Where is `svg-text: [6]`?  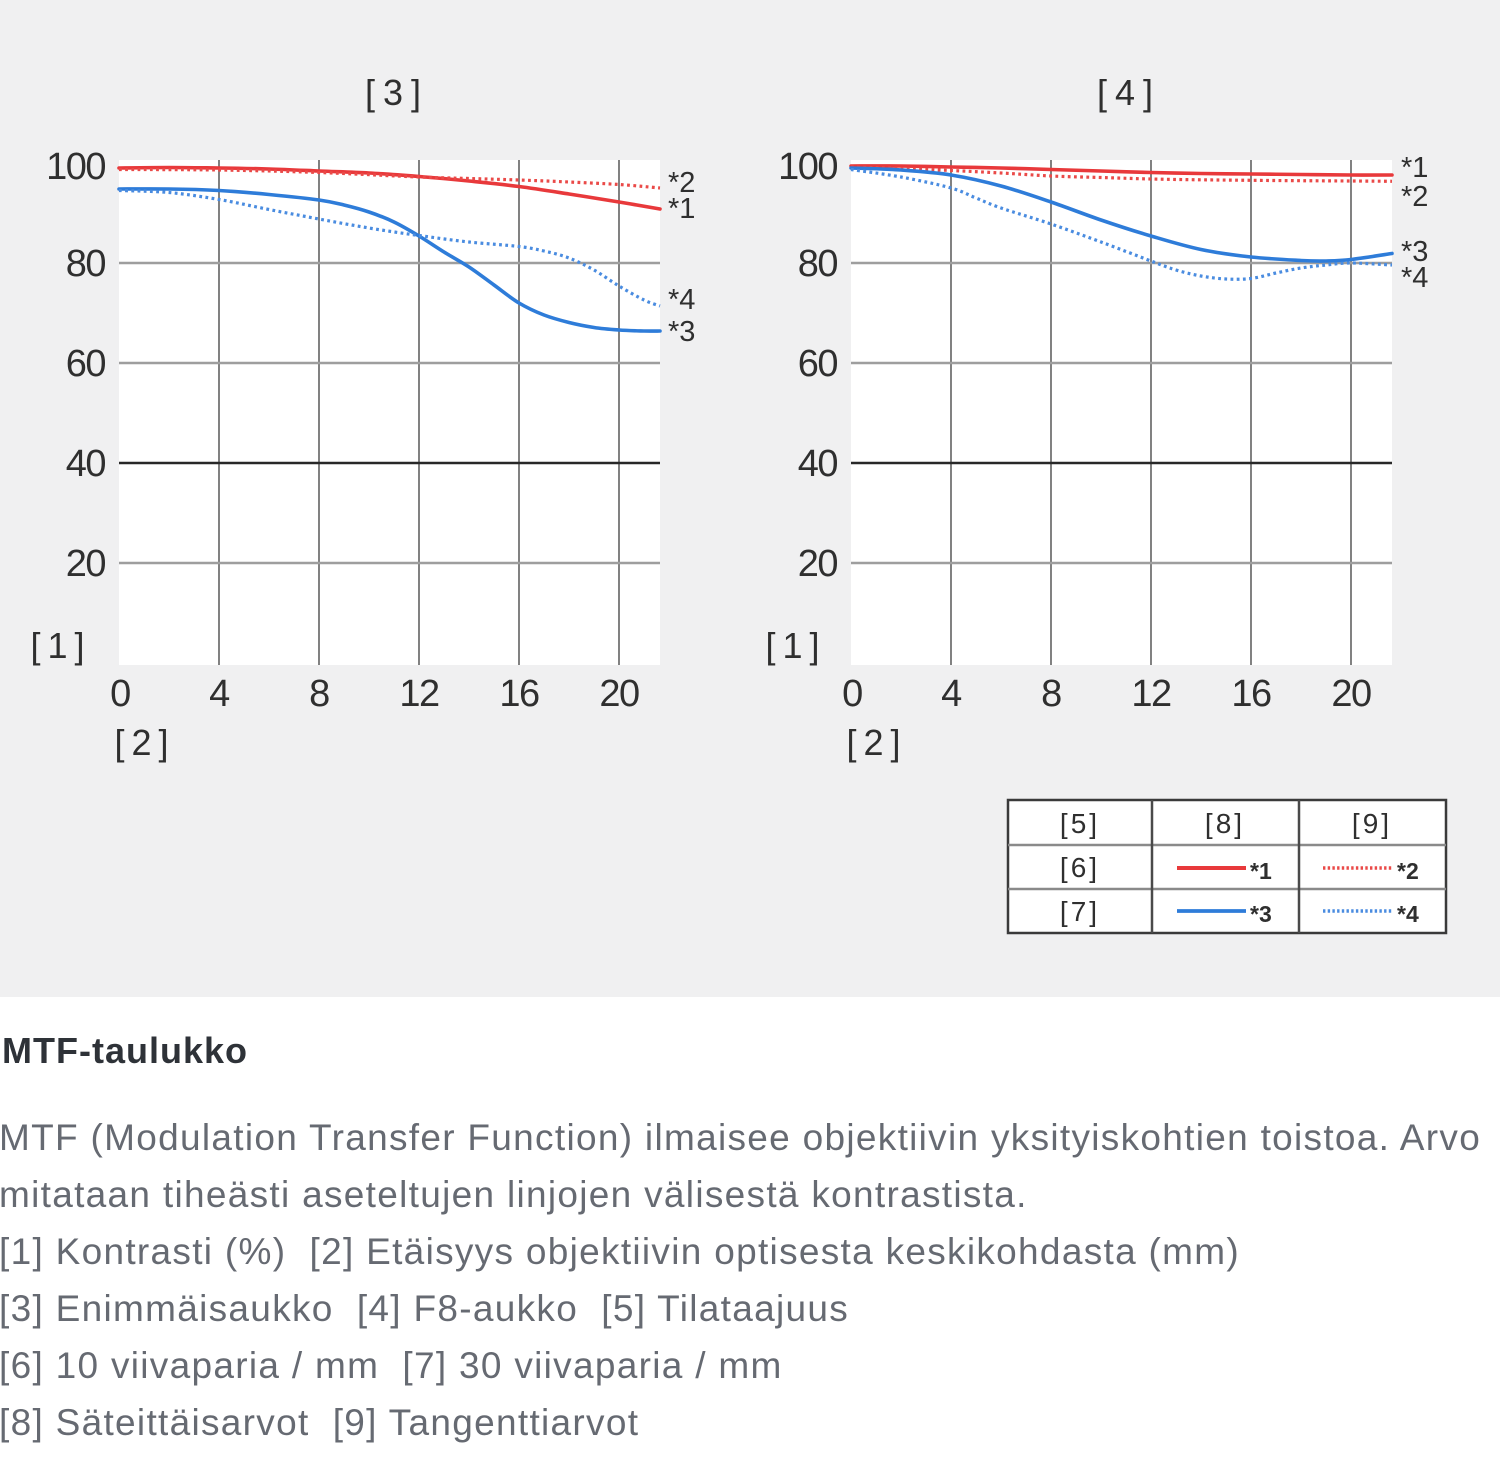
svg-text: [6] is located at coordinates (1080, 867).